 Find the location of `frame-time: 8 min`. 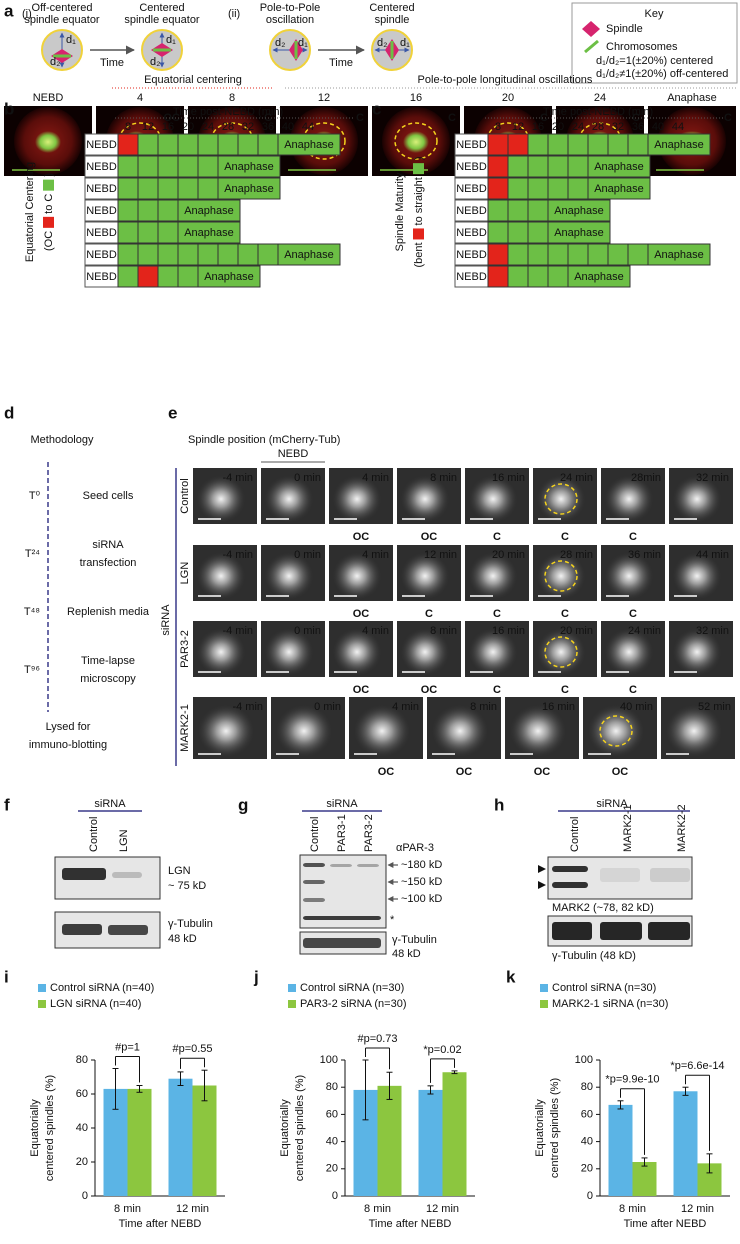

frame-time: 8 min is located at coordinates (443, 478).